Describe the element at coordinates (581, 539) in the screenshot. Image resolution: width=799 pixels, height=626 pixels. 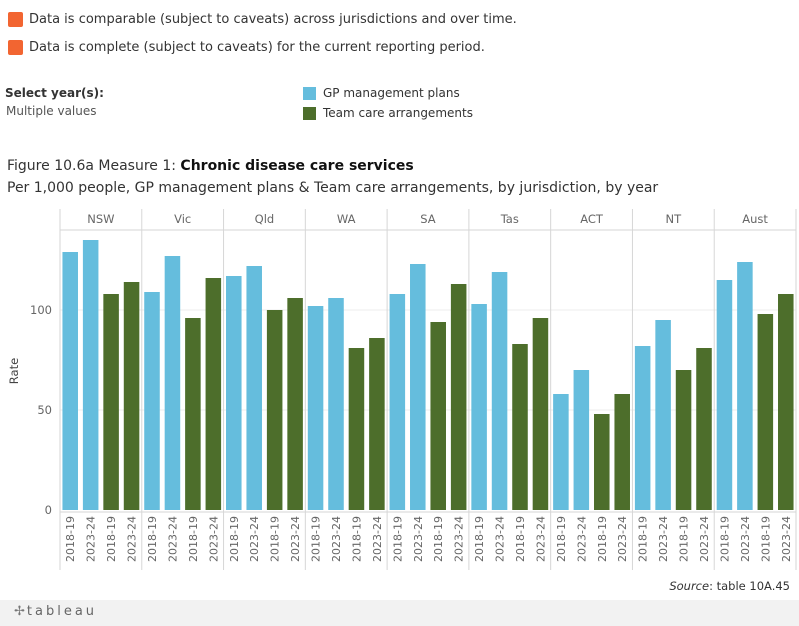
I see `x-tick-label-act-1: 2023-24` at that location.